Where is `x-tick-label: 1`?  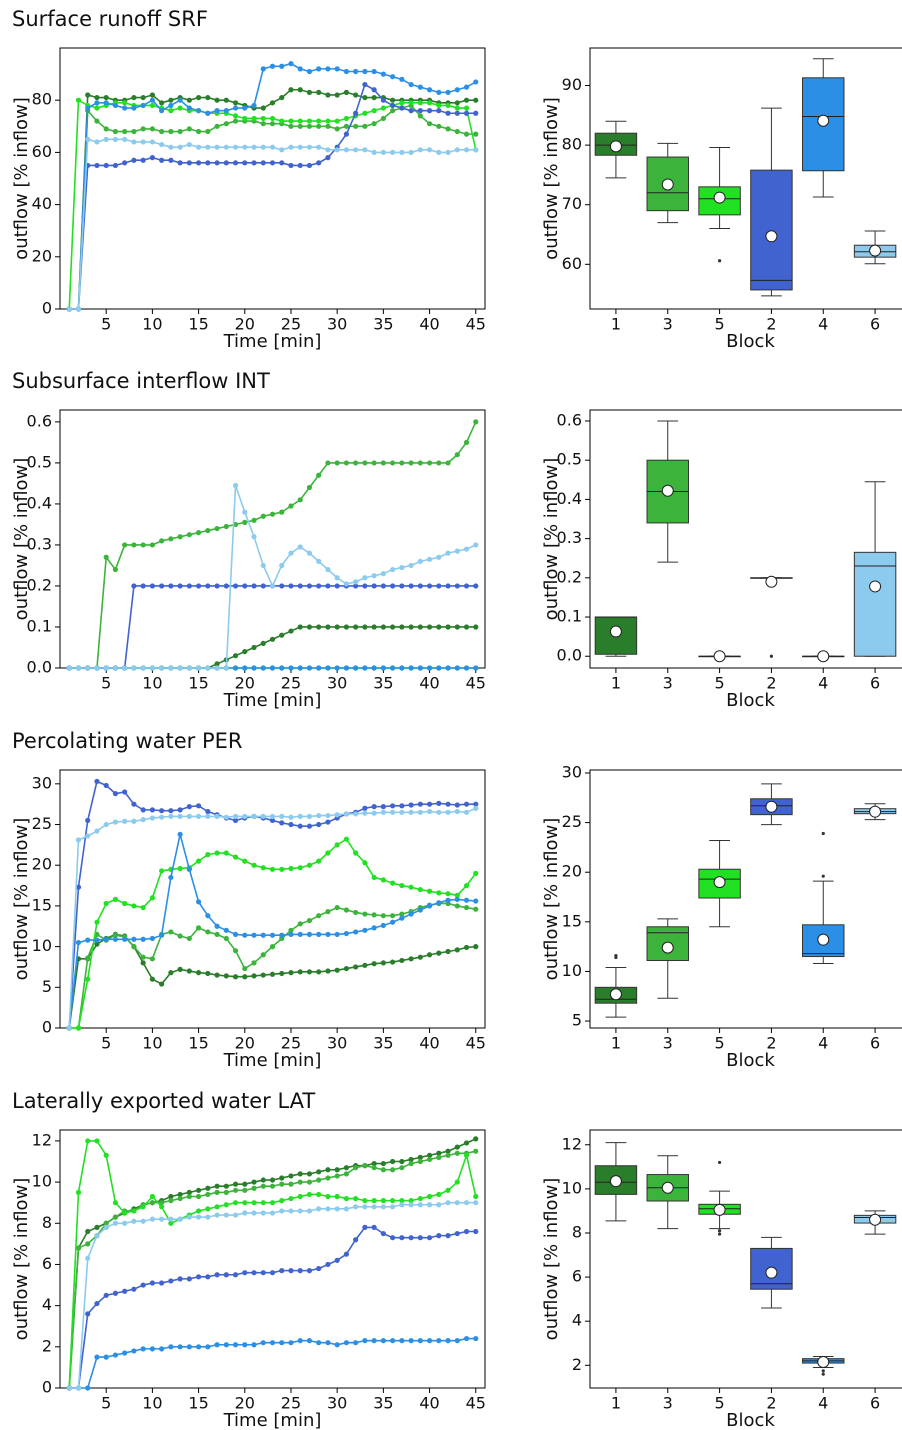 x-tick-label: 1 is located at coordinates (616, 1043).